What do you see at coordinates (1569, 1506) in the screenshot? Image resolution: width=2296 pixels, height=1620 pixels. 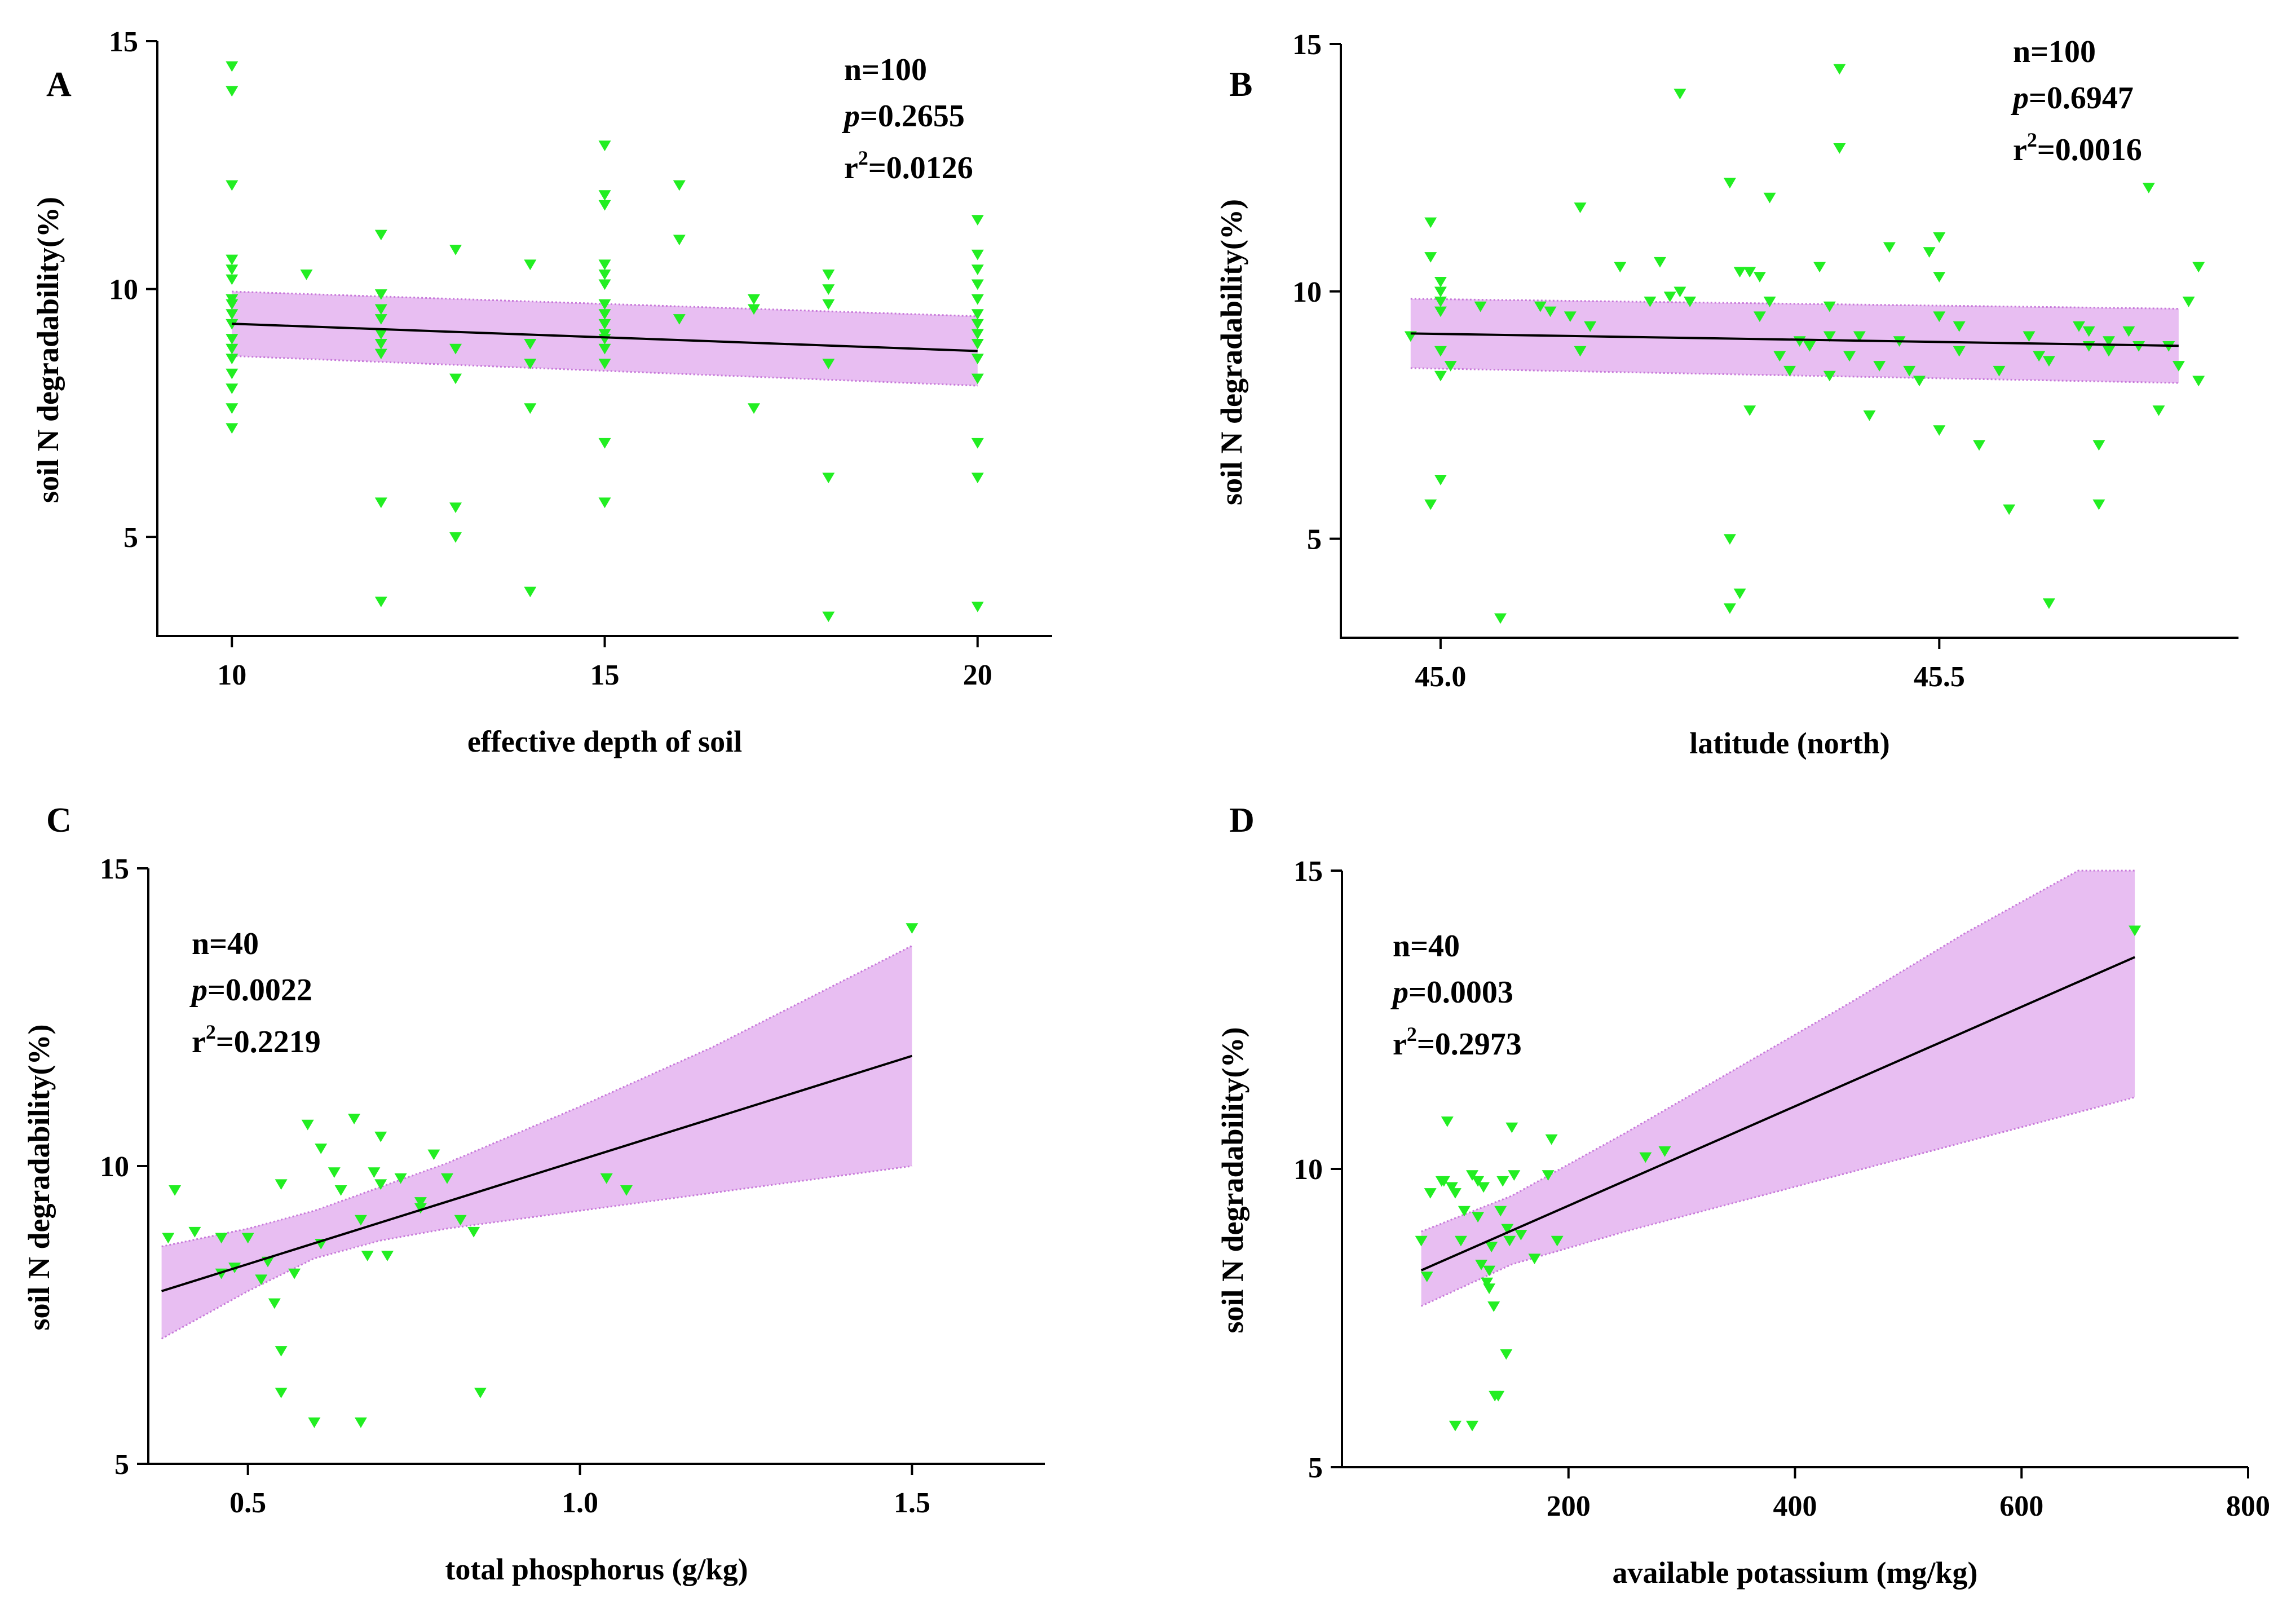 I see `x-tick-label: 200` at bounding box center [1569, 1506].